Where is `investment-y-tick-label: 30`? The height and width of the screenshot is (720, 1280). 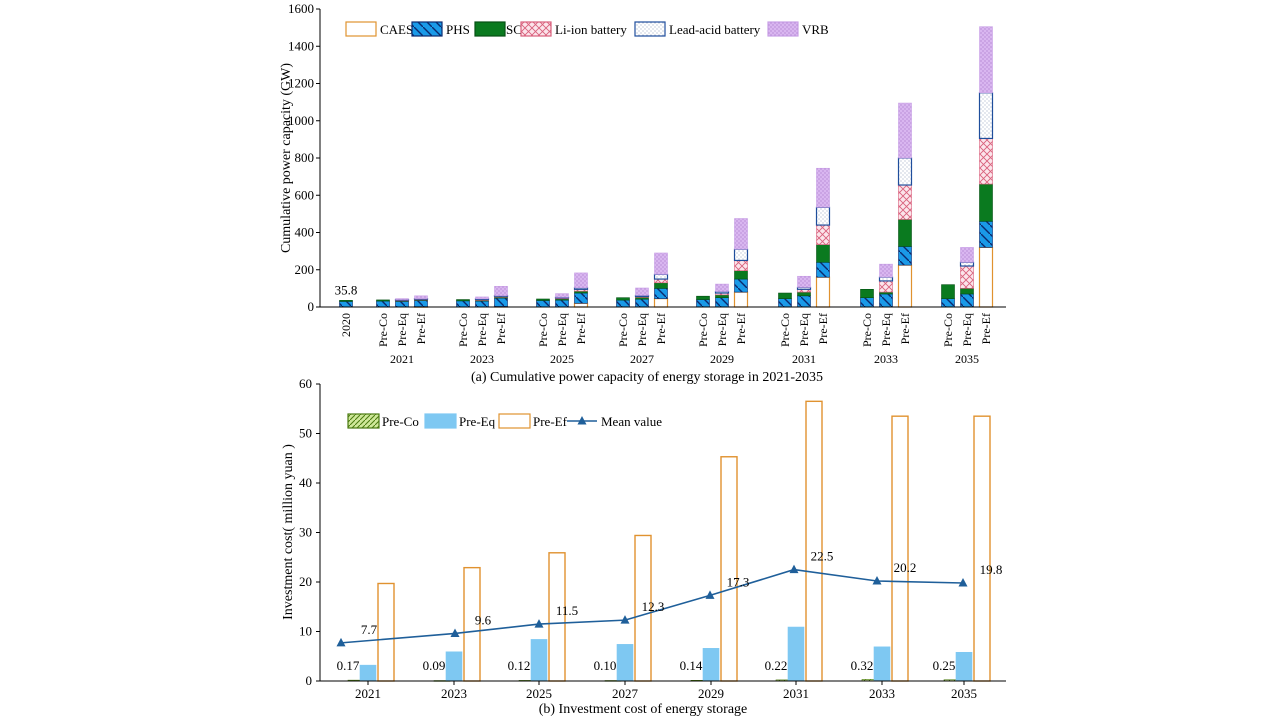 investment-y-tick-label: 30 is located at coordinates (305, 532).